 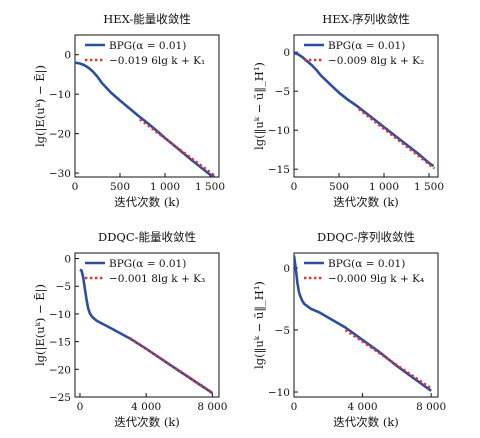 I want to click on subplot-title: HEX-能量收敛性, so click(x=147, y=19).